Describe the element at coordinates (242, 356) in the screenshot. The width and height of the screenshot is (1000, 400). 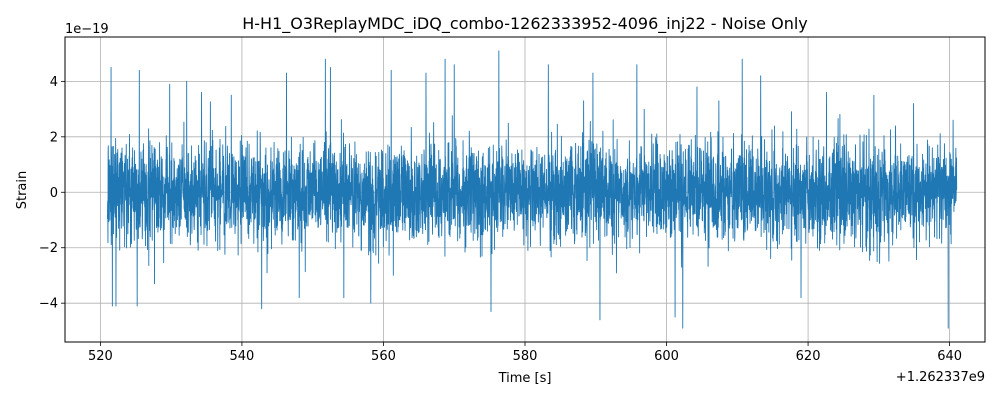
I see `x-tick-label: 540` at that location.